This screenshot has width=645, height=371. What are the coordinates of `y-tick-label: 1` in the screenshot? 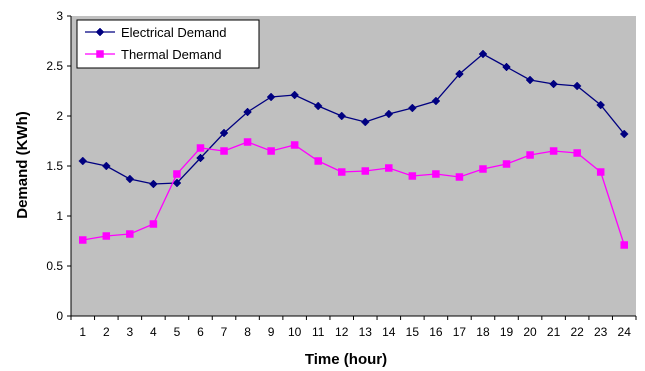 It's located at (59, 216).